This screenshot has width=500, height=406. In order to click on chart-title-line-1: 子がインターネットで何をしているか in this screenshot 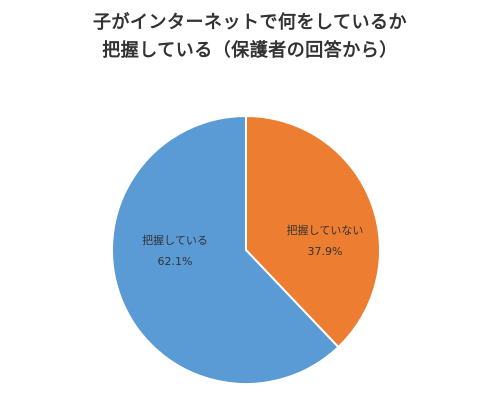, I will do `click(250, 22)`.